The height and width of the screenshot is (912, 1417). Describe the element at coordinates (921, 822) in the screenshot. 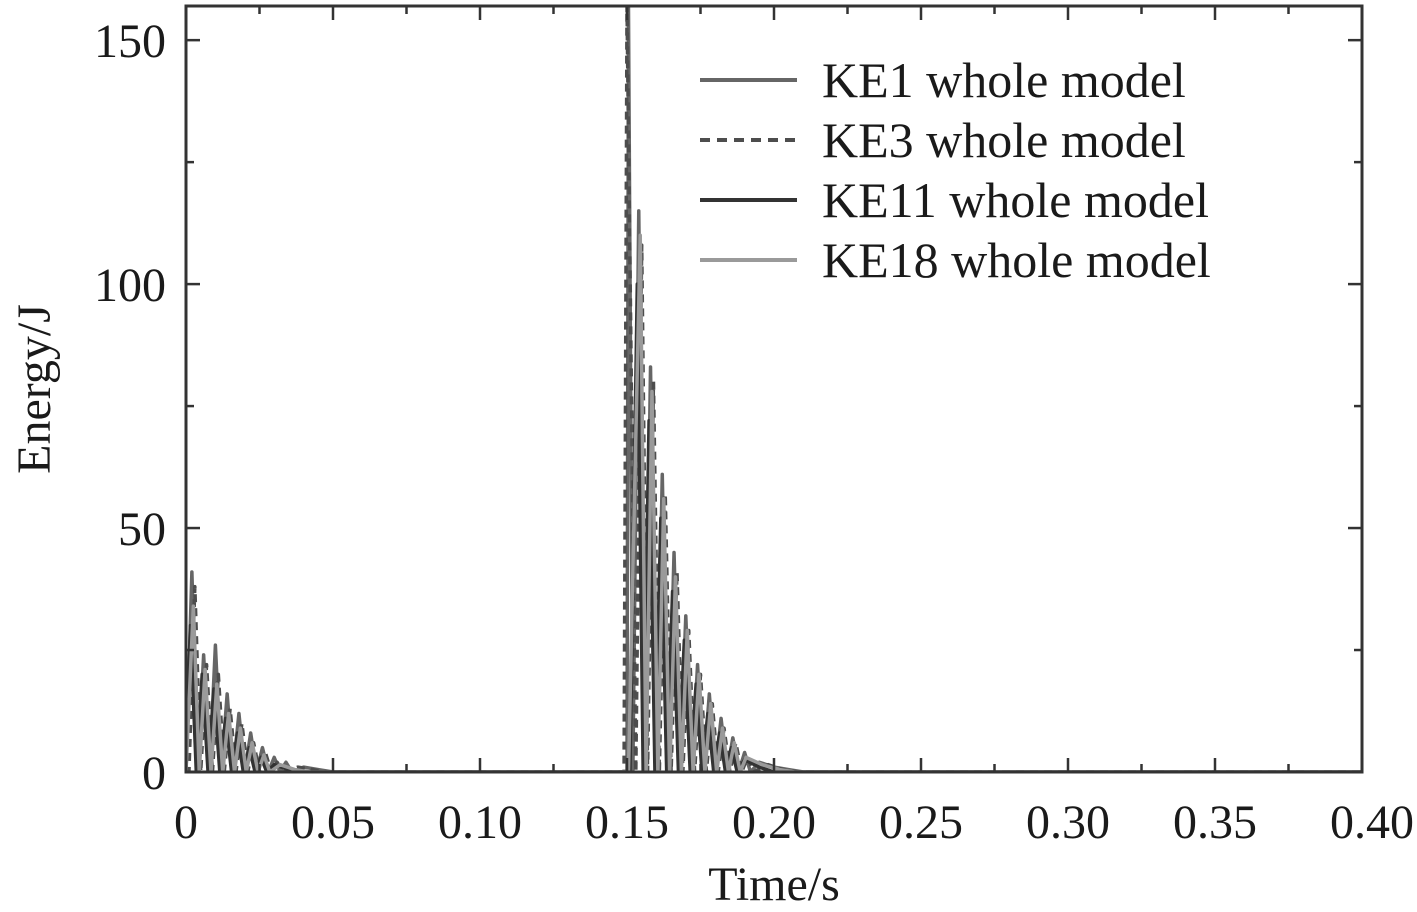

I see `x-tick-label: 0.25` at that location.